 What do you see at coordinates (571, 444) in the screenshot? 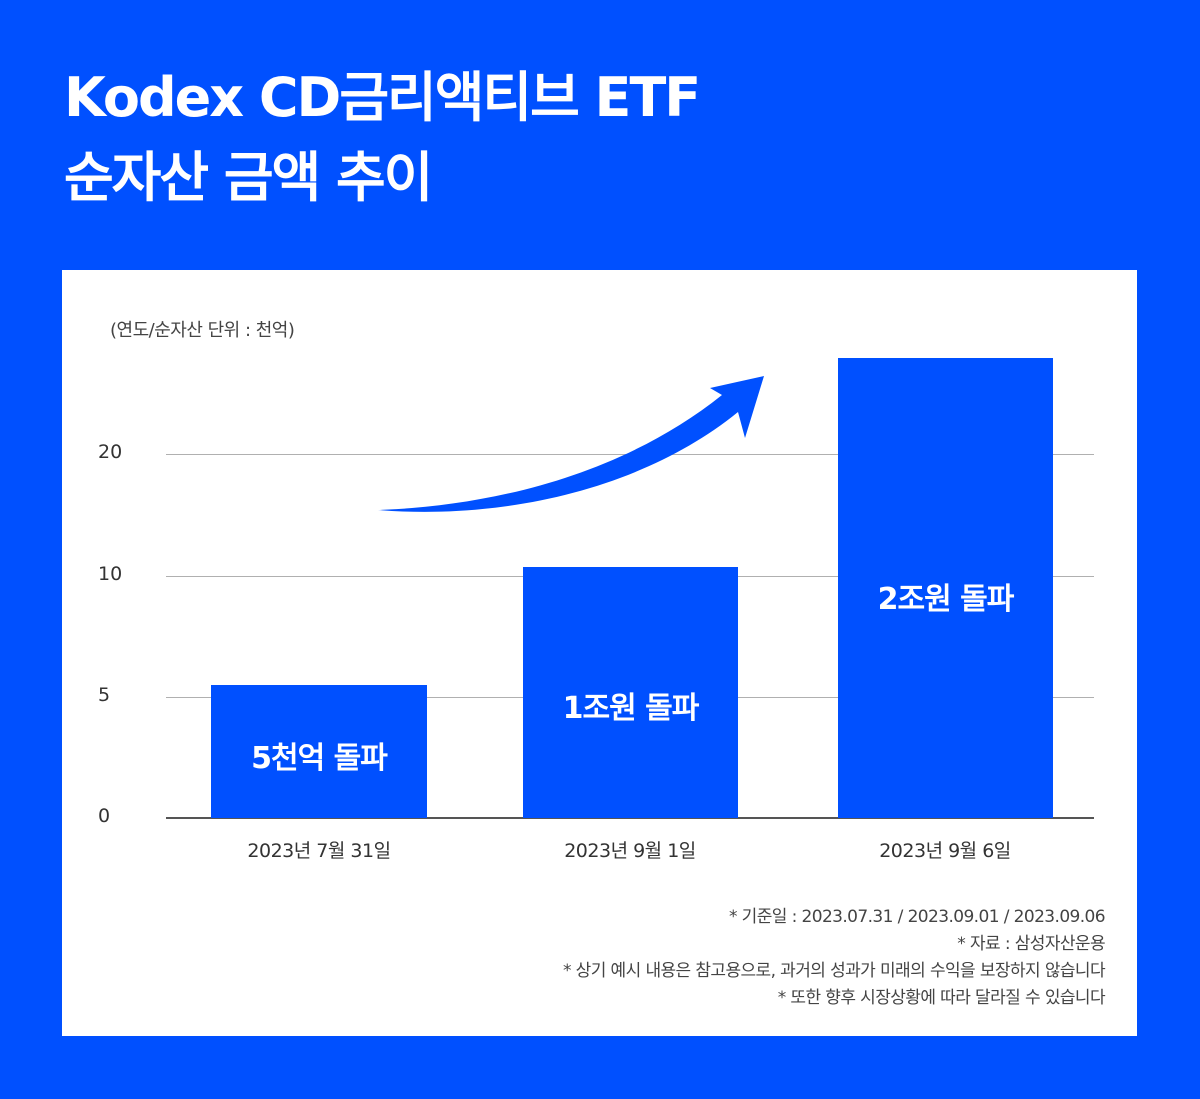
I see `trend-arrow-icon` at bounding box center [571, 444].